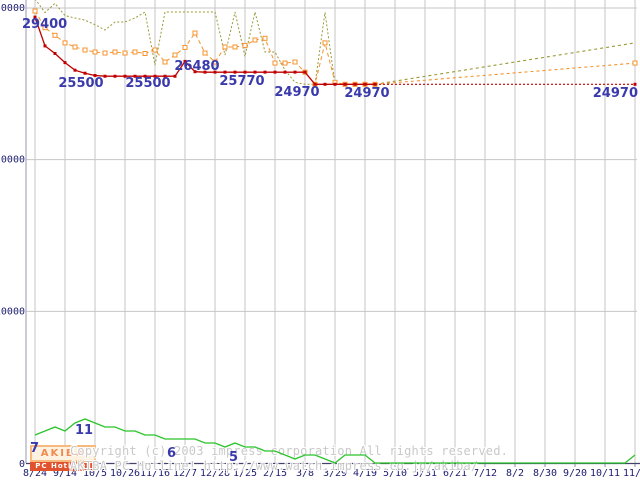 The image size is (640, 480). I want to click on svg-text: 11/1, so click(631, 473).